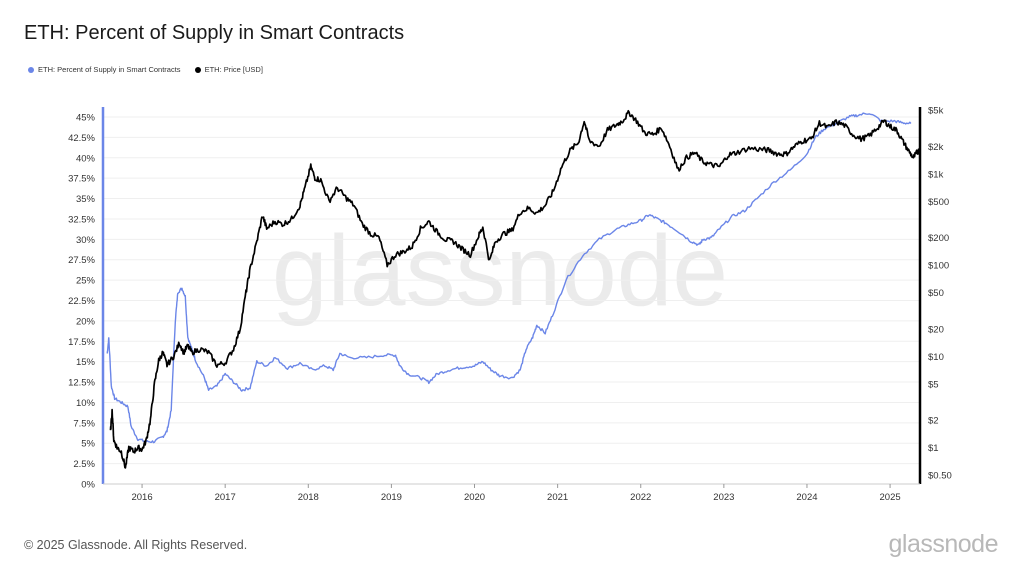 Image resolution: width=1024 pixels, height=576 pixels. I want to click on y-left-tick-label: 30%, so click(86, 240).